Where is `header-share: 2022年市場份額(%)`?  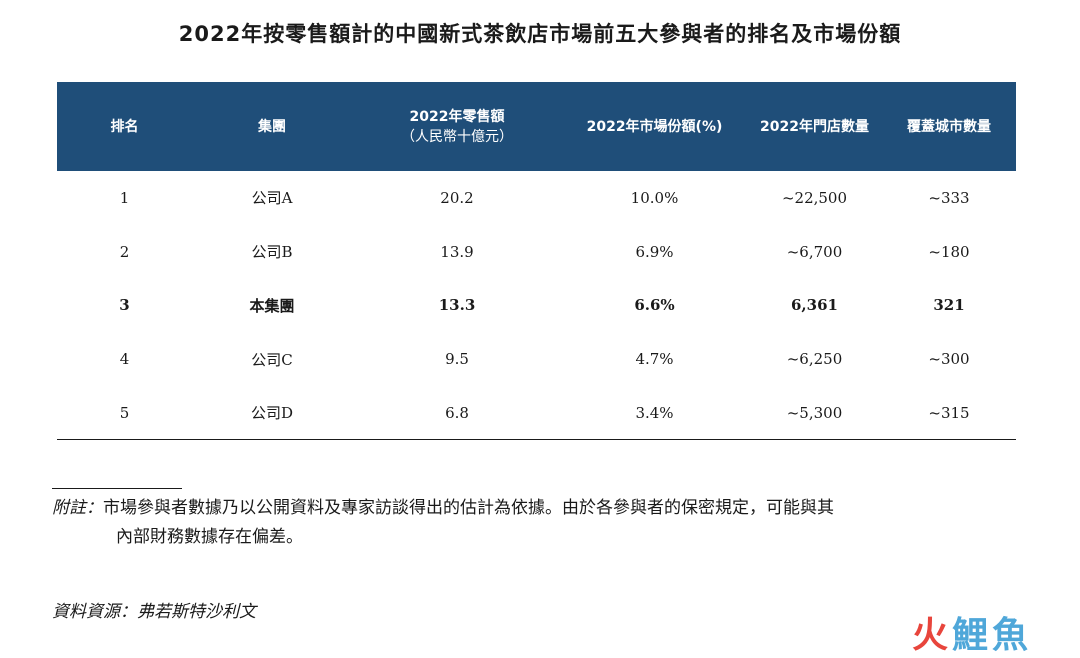
header-share: 2022年市場份額(%) is located at coordinates (654, 126).